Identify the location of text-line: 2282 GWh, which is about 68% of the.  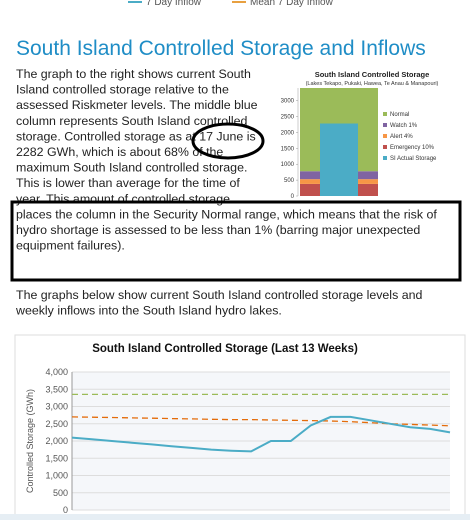
(119, 152).